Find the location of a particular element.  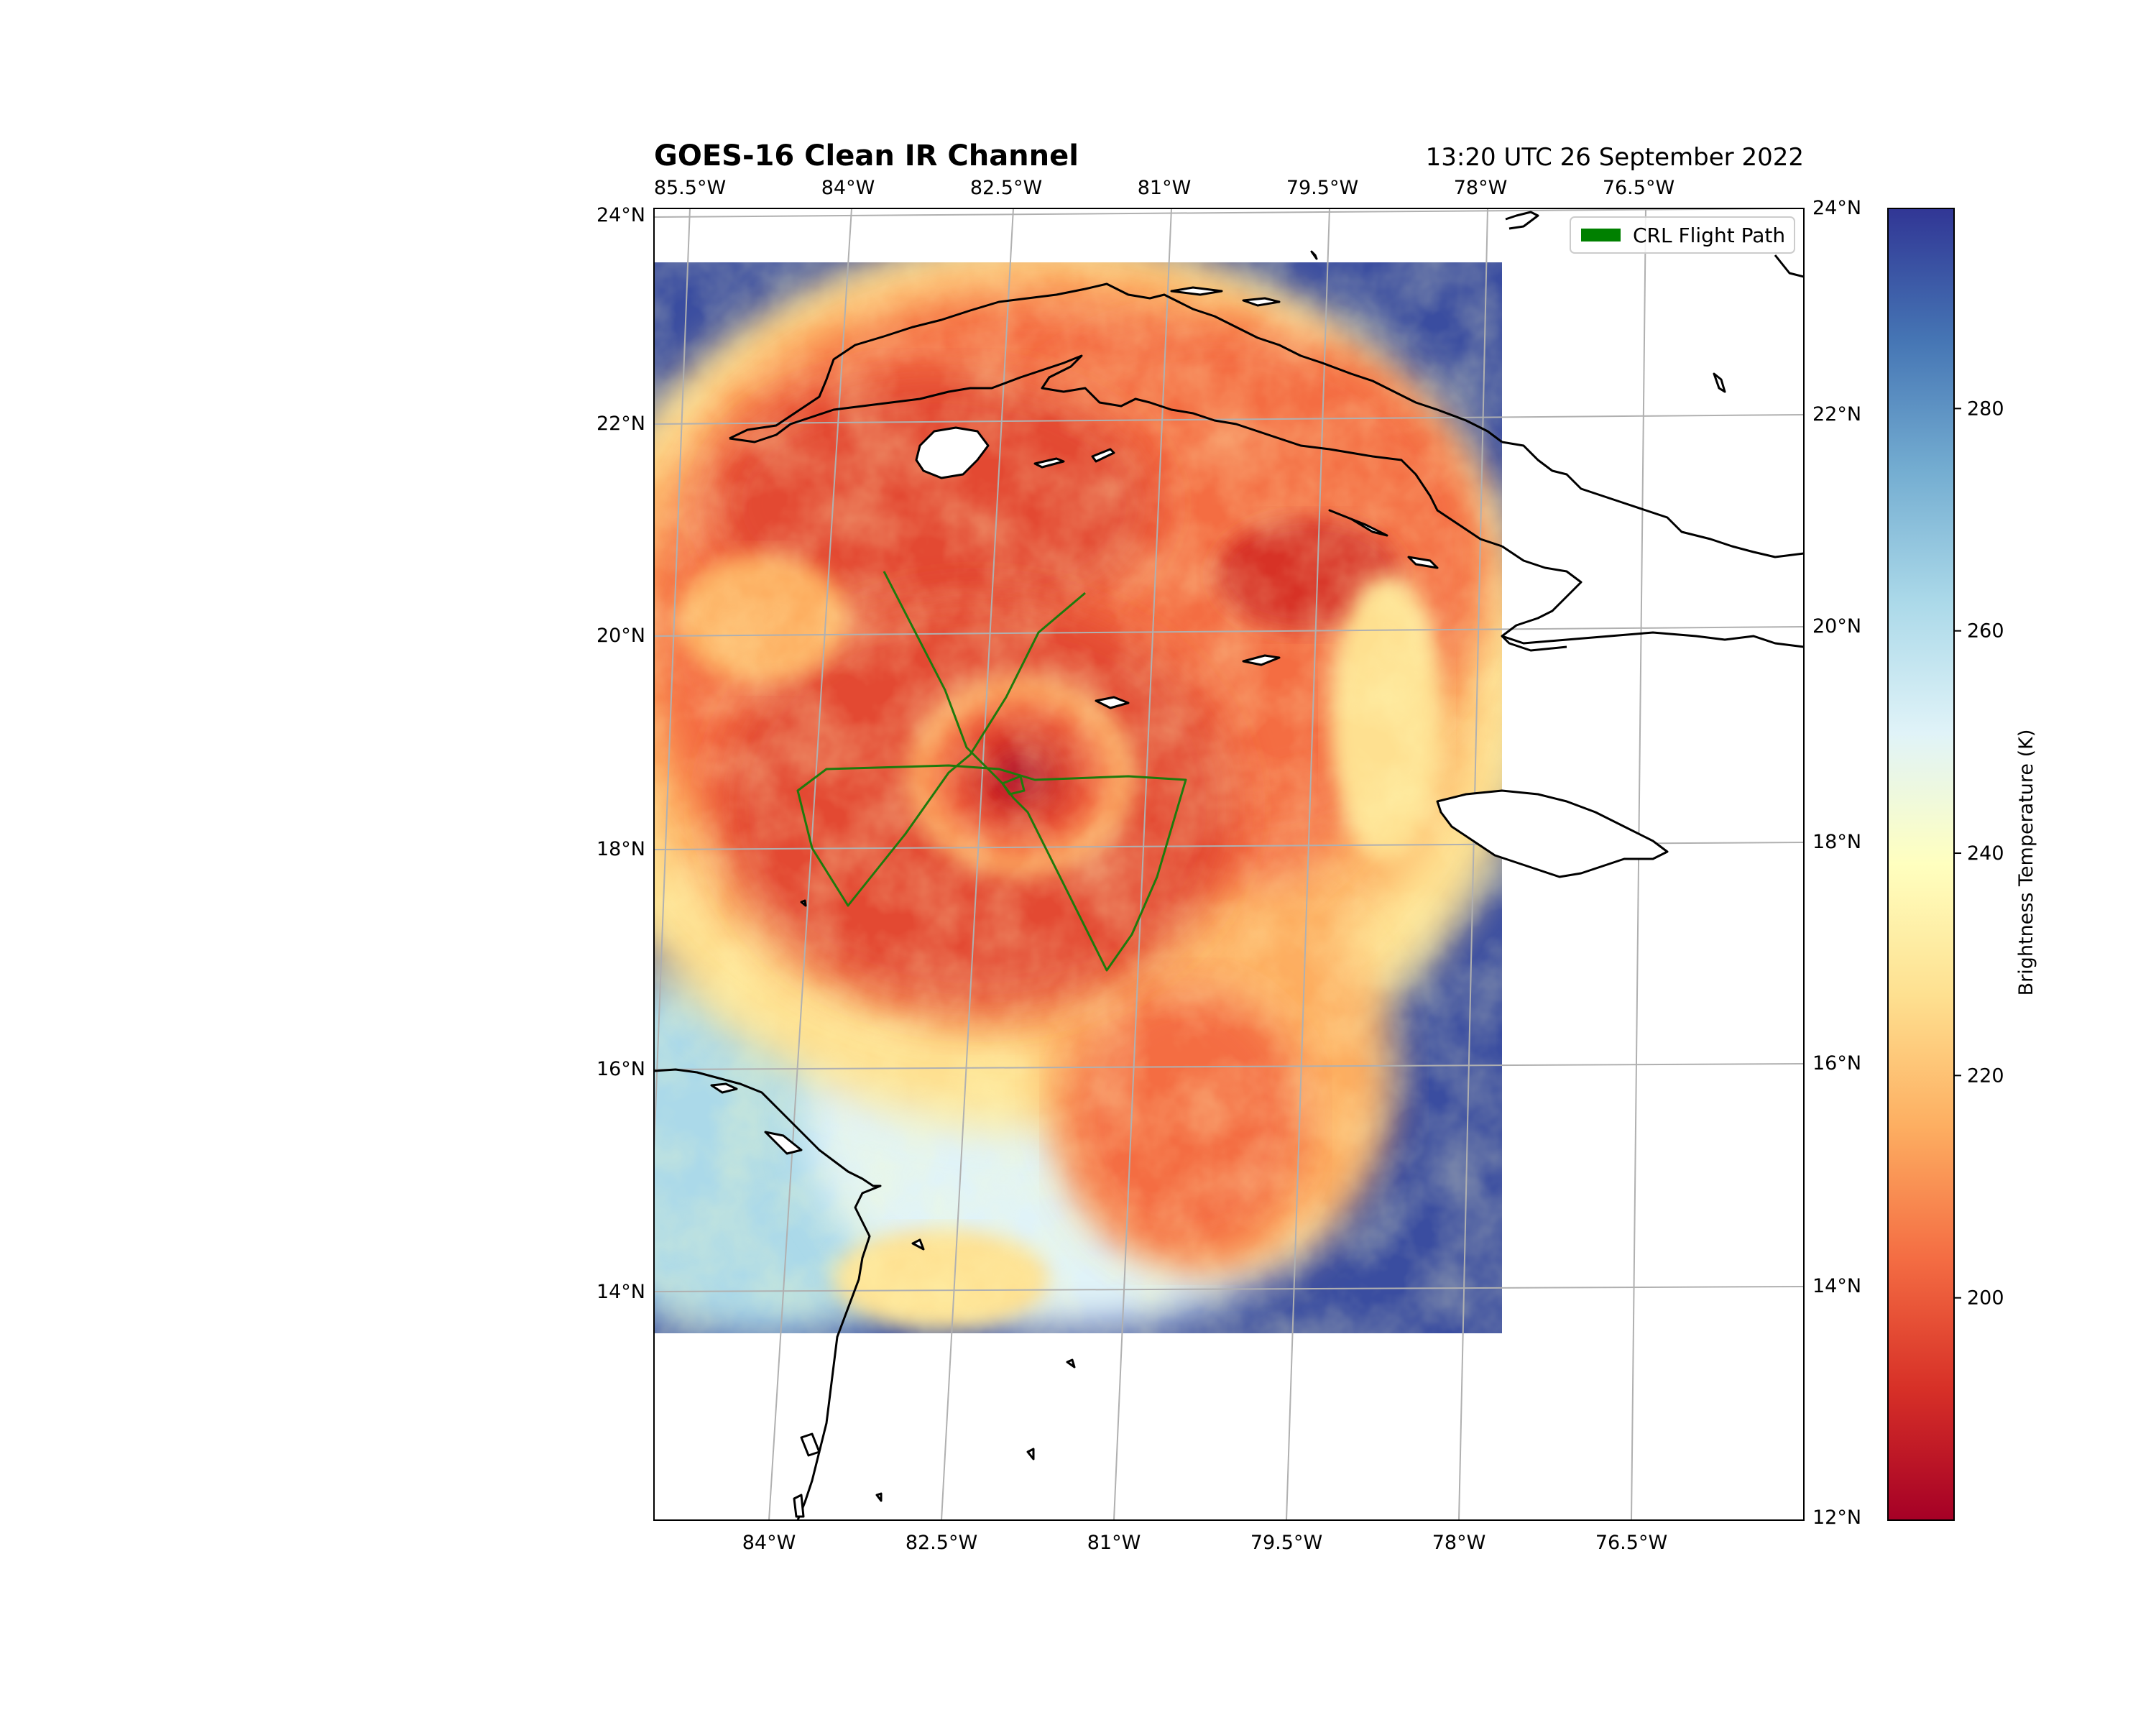

left-lat-labels: 24°N 22°N 20°N 18°N 16°N 14°N is located at coordinates (620, 753).